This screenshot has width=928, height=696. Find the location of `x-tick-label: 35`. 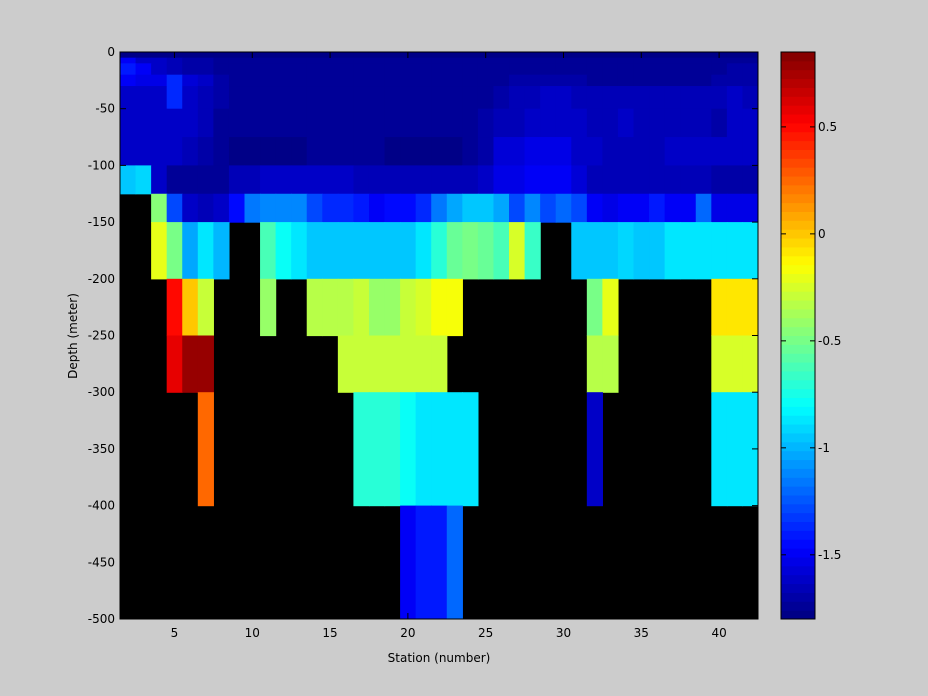

x-tick-label: 35 is located at coordinates (641, 633).